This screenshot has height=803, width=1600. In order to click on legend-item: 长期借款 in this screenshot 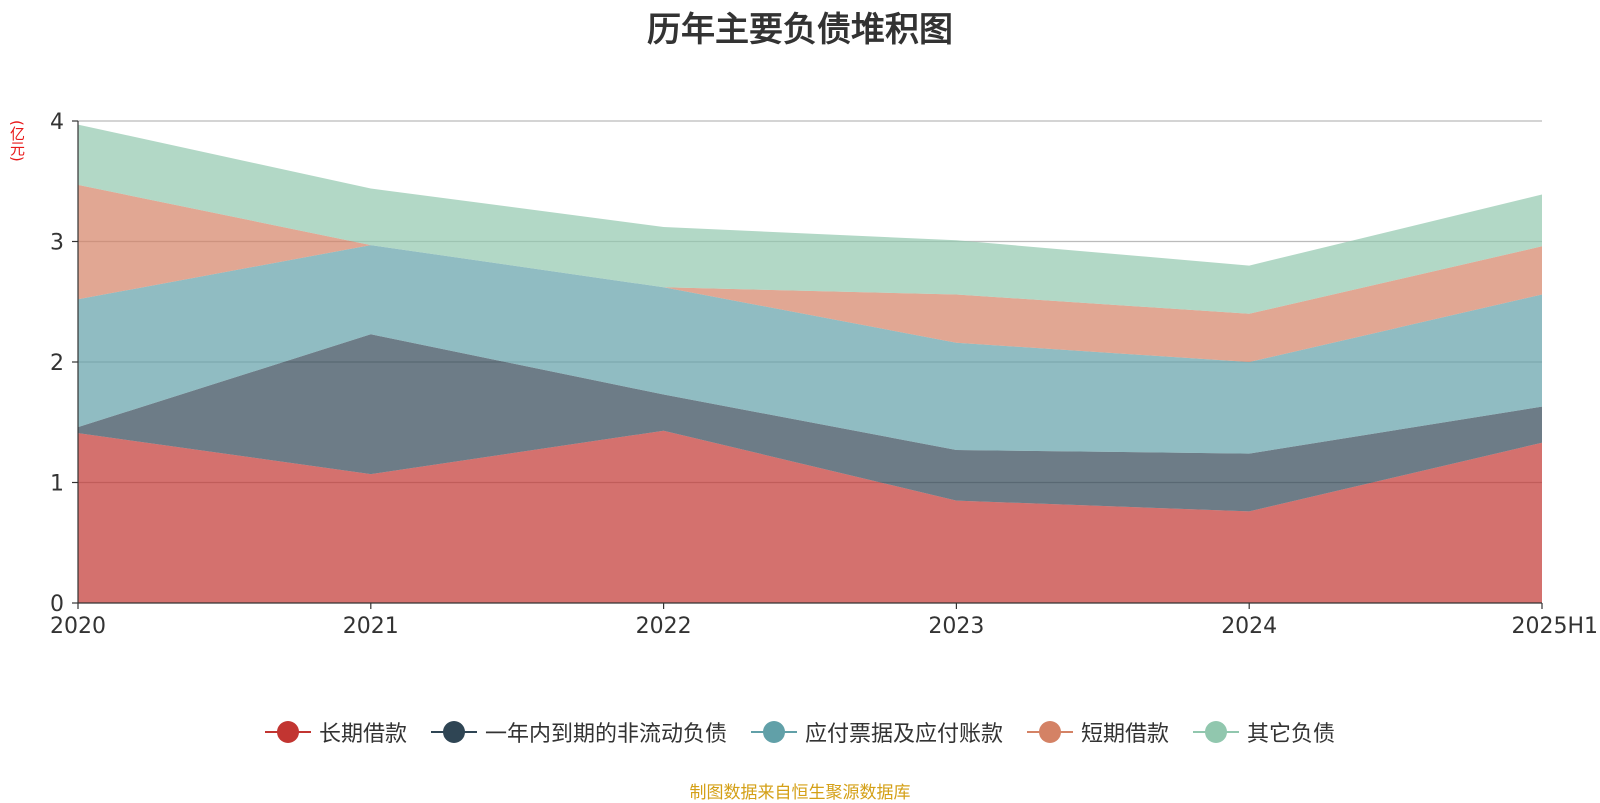, I will do `click(335, 732)`.